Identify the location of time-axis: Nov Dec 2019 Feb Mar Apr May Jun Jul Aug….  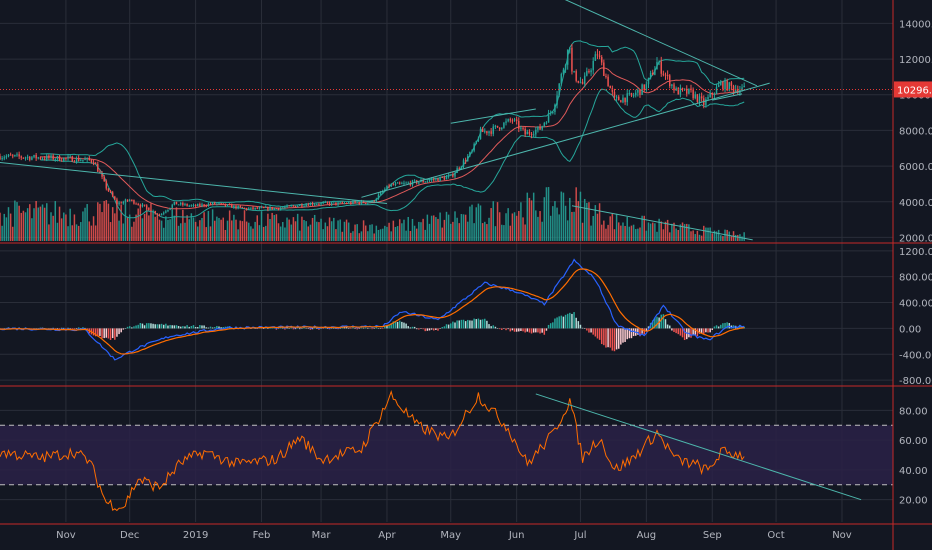
(454, 535).